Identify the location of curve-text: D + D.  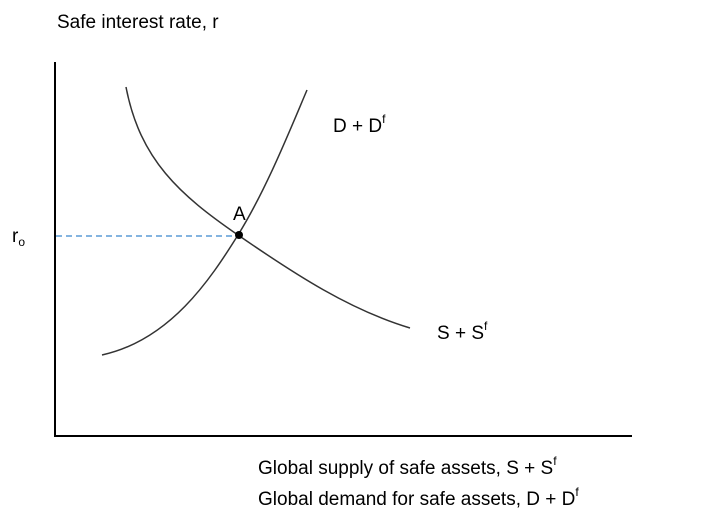
(357, 126).